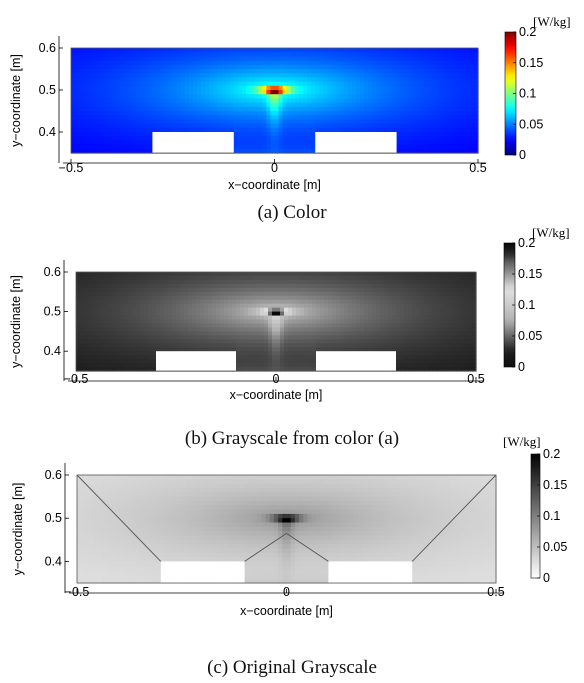 The height and width of the screenshot is (683, 584). I want to click on caption-a: (a) Color, so click(292, 212).